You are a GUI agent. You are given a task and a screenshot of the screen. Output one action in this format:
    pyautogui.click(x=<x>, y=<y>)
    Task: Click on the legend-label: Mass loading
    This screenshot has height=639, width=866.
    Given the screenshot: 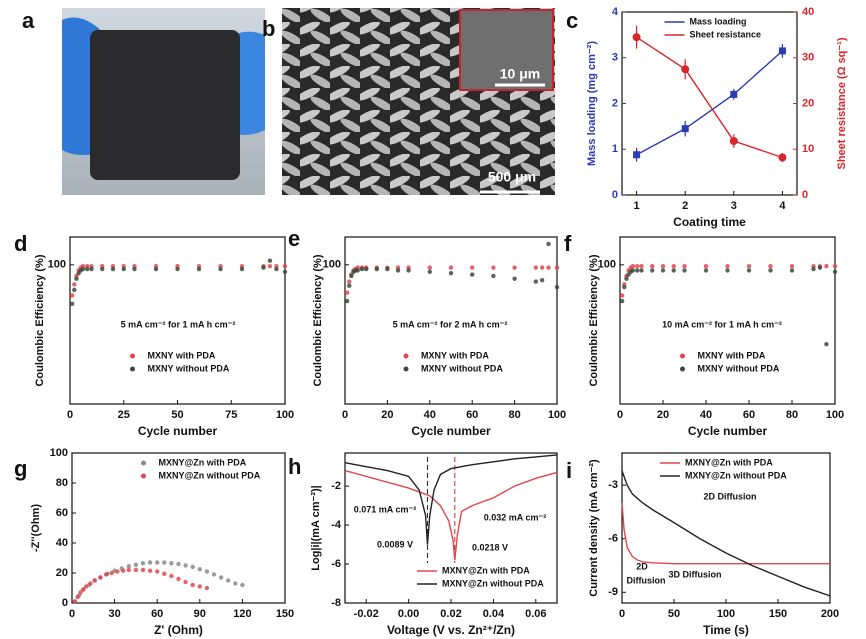 What is the action you would take?
    pyautogui.click(x=718, y=21)
    